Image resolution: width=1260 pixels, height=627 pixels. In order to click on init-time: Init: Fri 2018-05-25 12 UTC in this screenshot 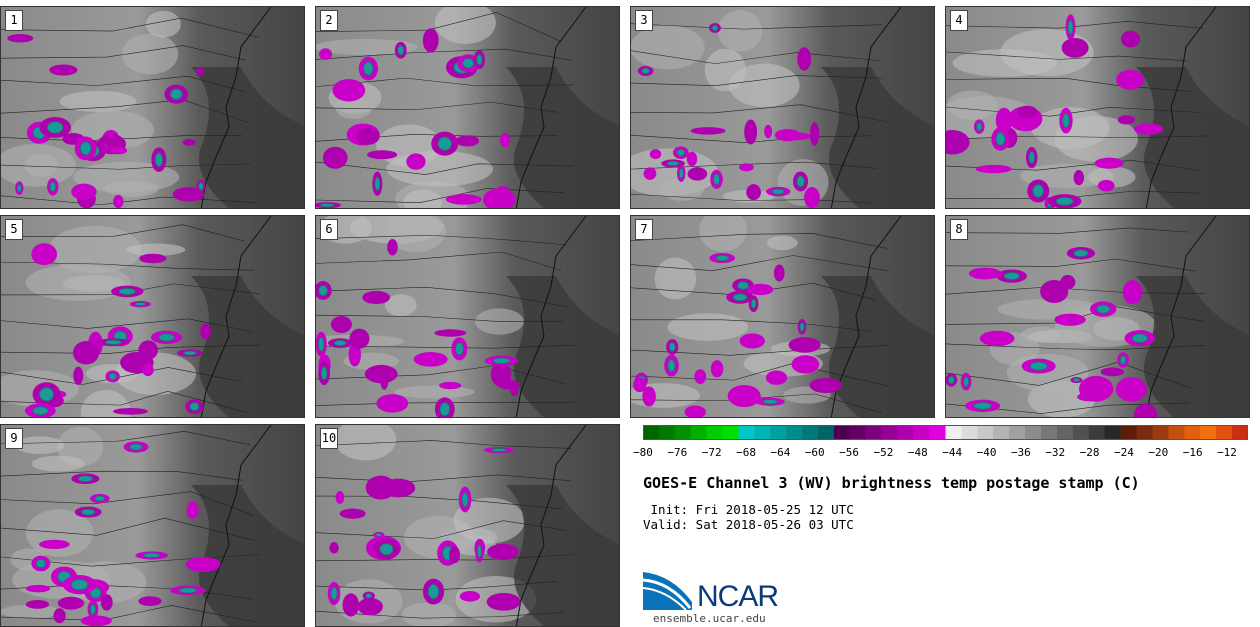, I will do `click(748, 509)`.